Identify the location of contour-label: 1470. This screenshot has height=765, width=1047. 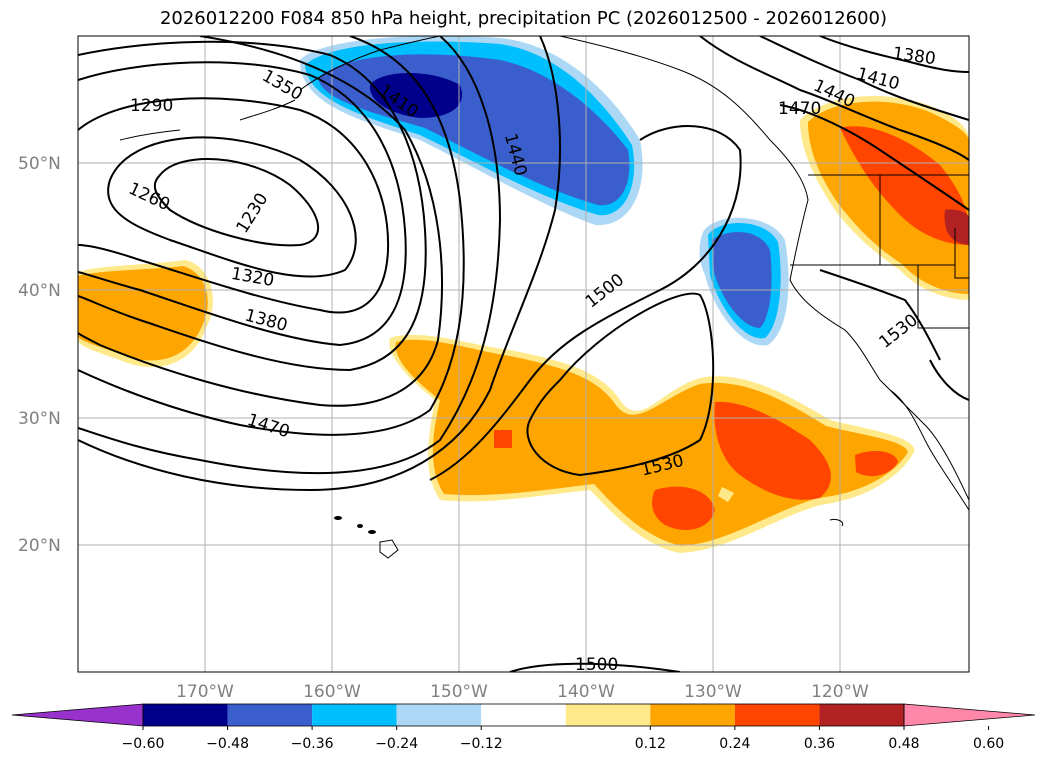
(799, 109).